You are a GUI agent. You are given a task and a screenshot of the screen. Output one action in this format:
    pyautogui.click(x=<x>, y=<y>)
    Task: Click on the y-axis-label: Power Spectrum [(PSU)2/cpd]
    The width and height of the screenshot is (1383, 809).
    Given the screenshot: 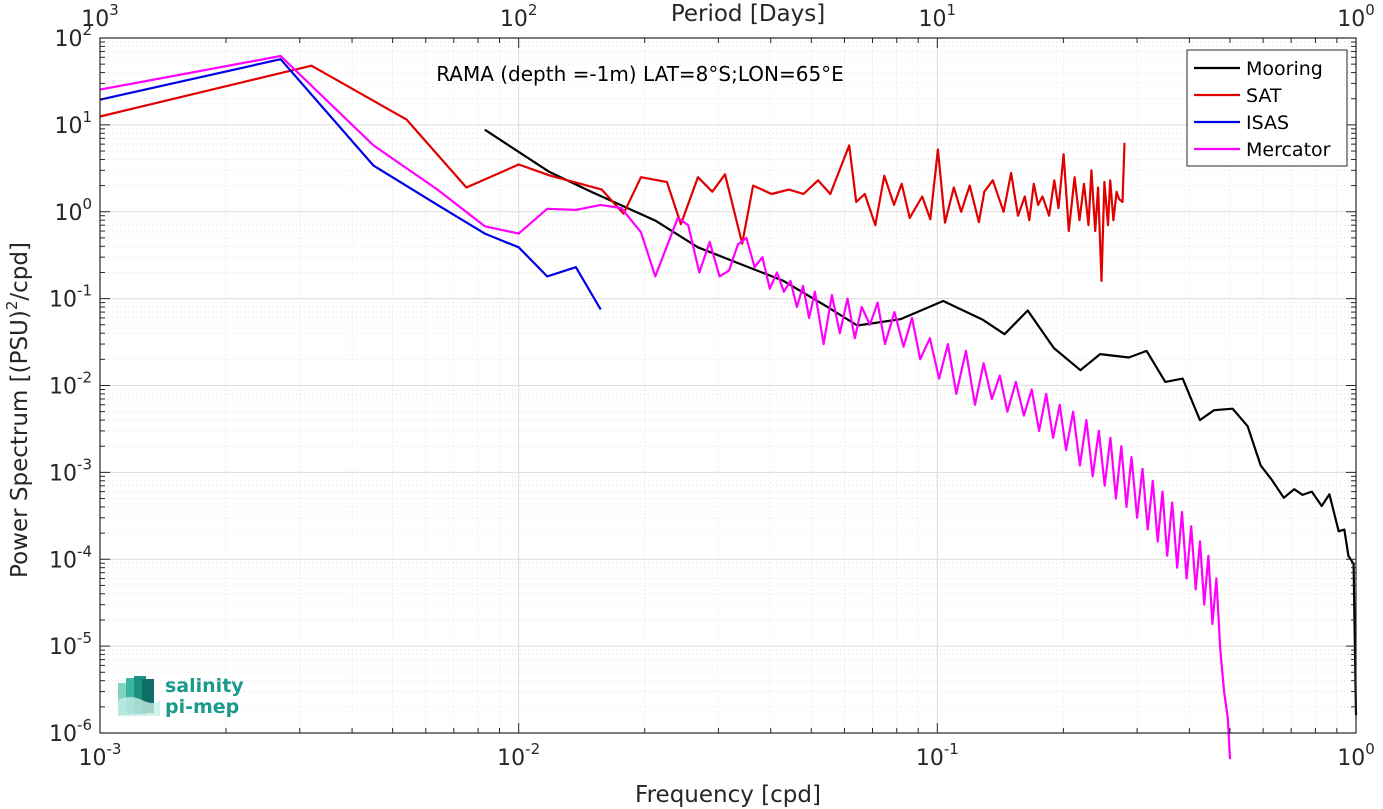 What is the action you would take?
    pyautogui.click(x=18, y=410)
    